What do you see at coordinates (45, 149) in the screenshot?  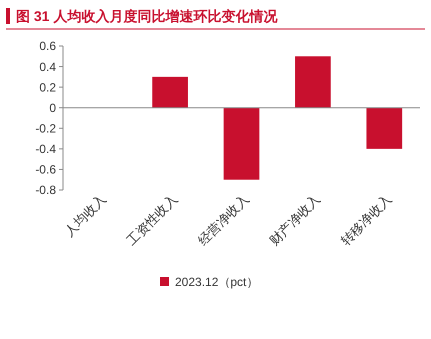 I see `y-tick-label: -0.4` at bounding box center [45, 149].